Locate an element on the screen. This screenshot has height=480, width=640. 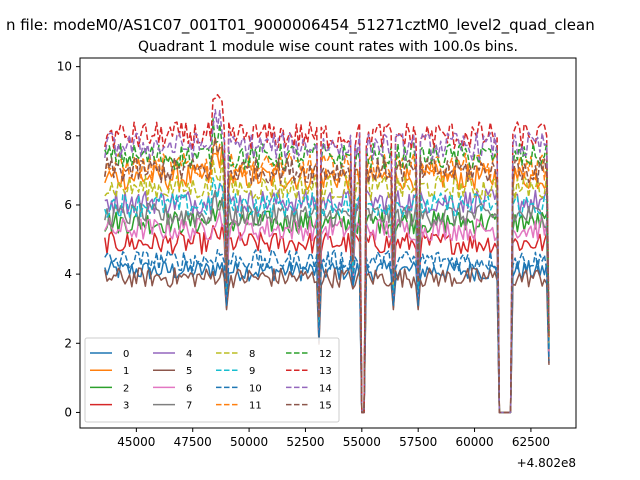
legend-label-13: 13 is located at coordinates (325, 371).